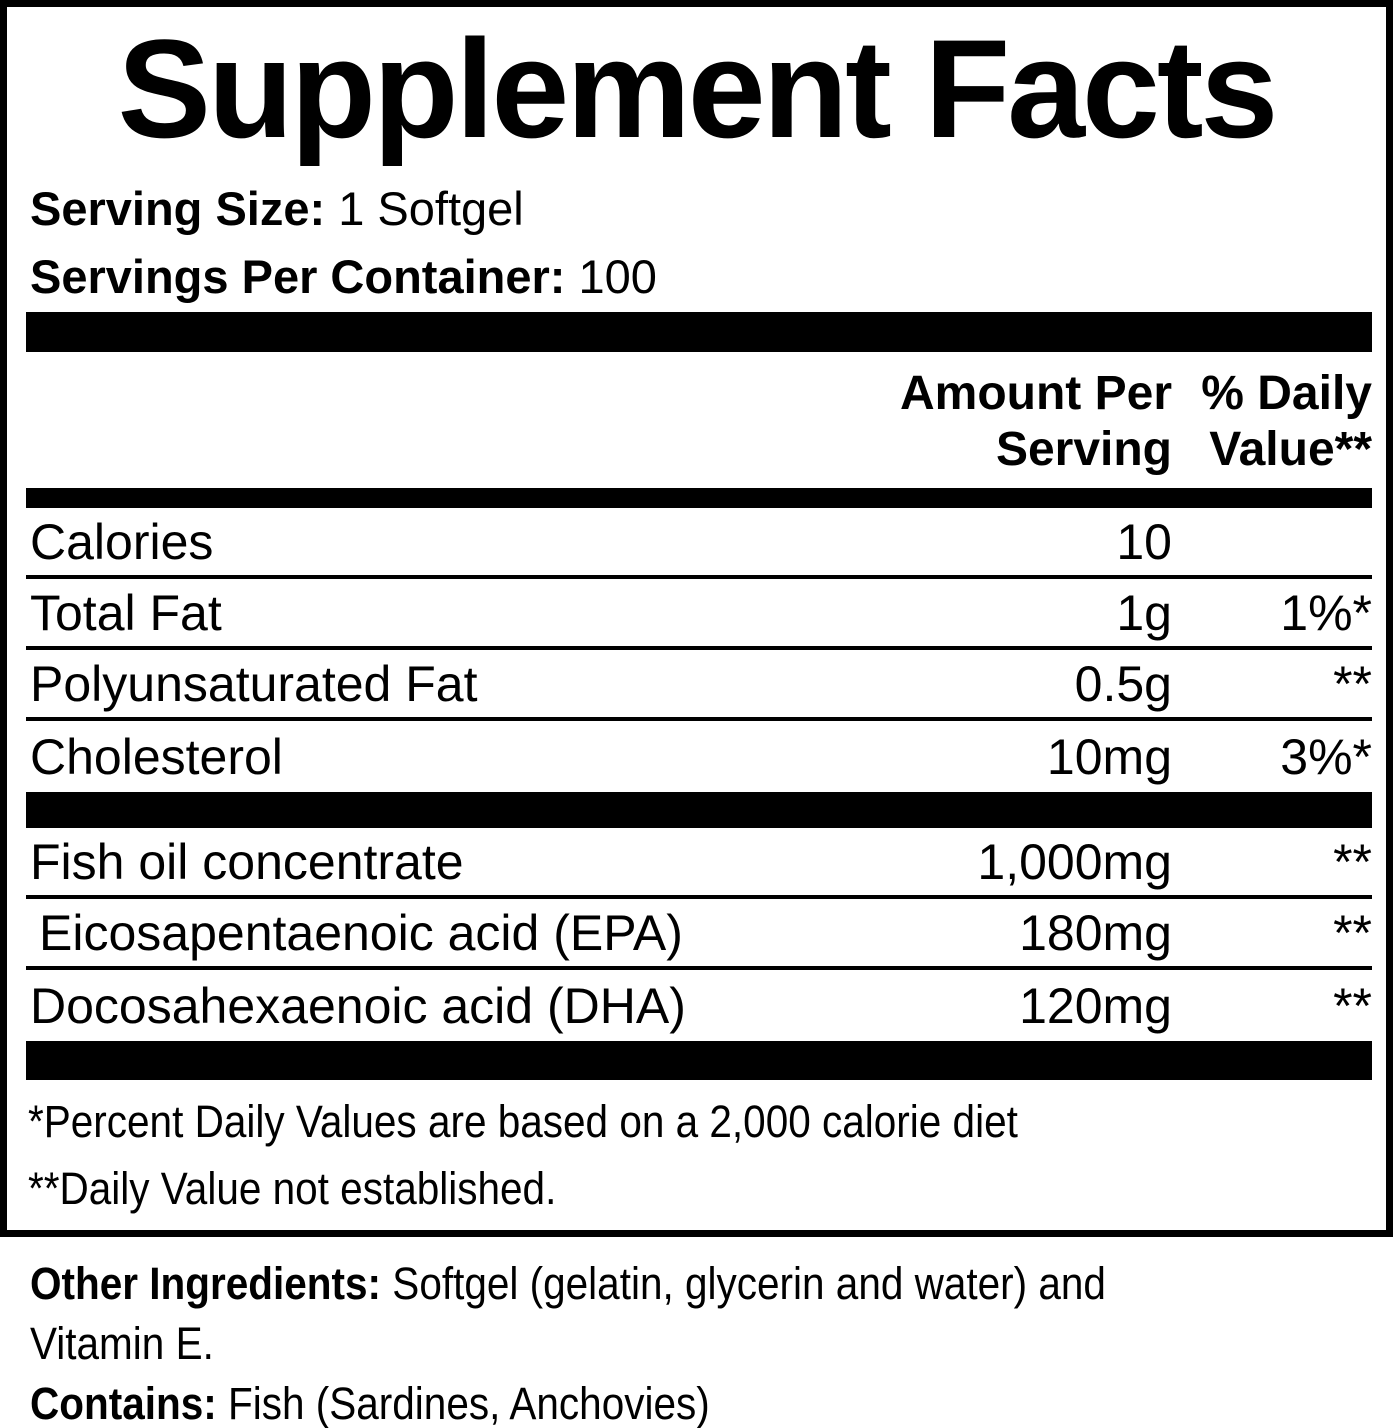 This screenshot has height=1428, width=1393. I want to click on ingredient-amount: 180mg, so click(1095, 932).